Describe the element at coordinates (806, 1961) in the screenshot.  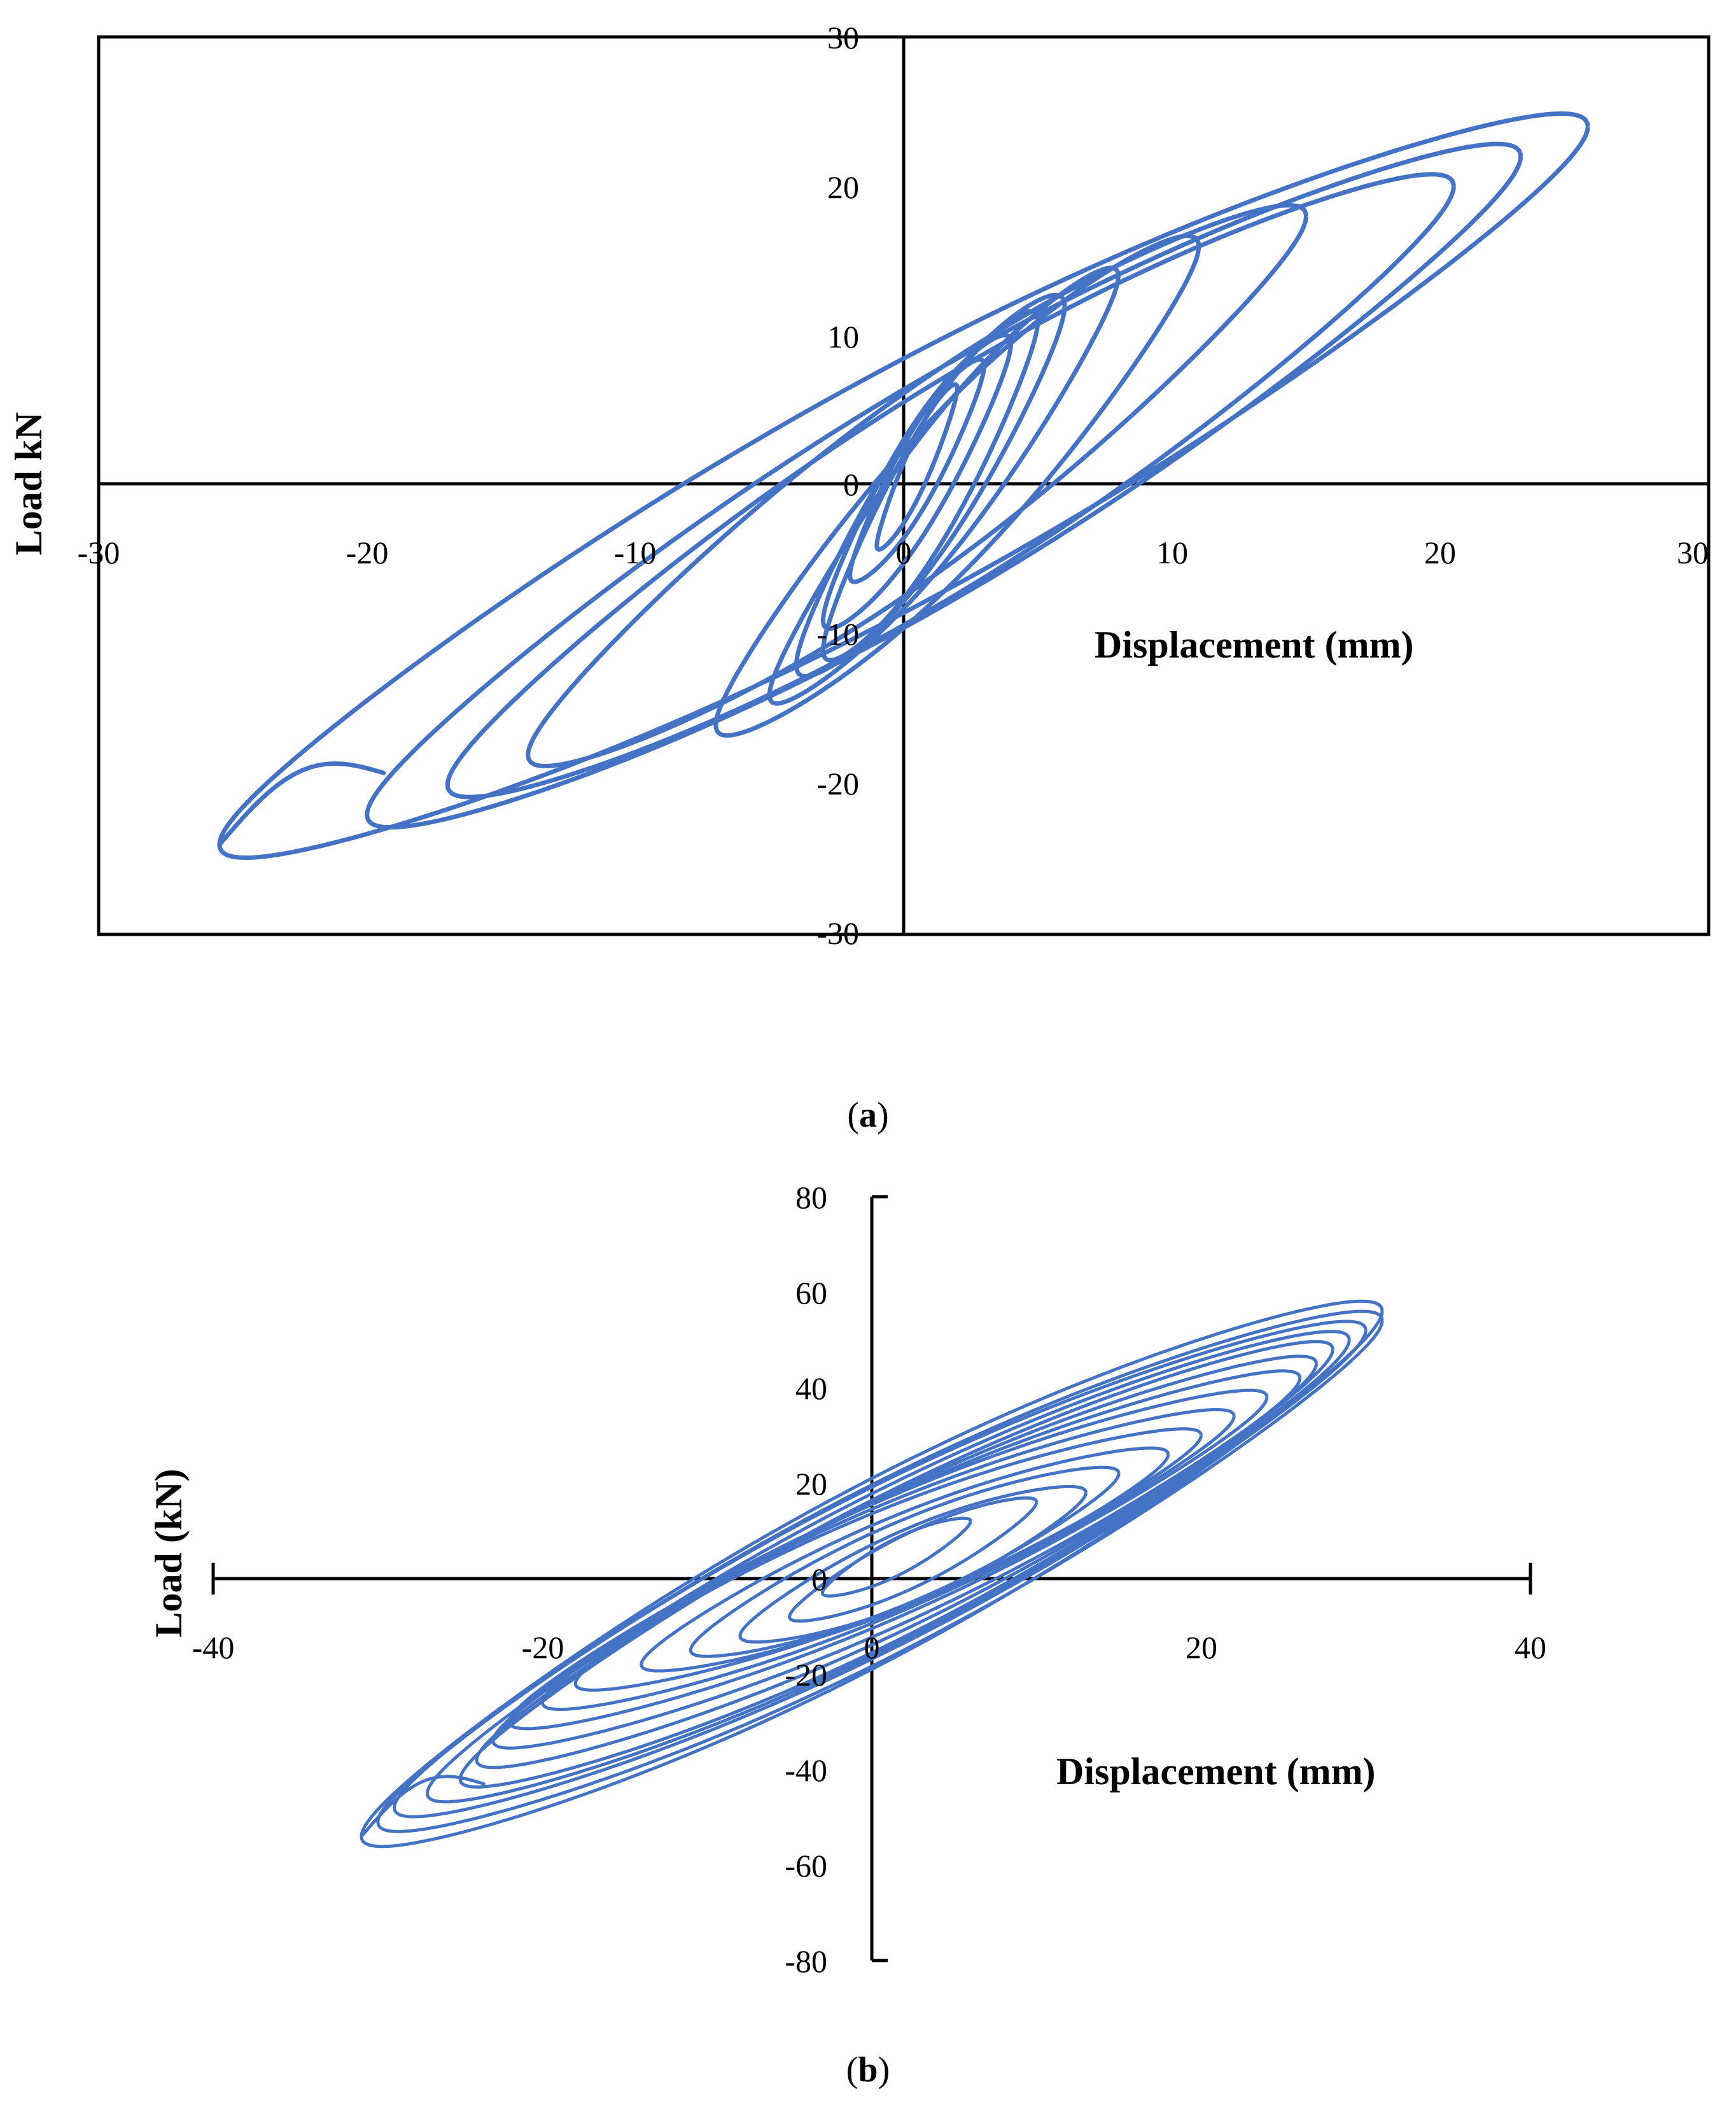
I see `y-tick-b-8: -80` at that location.